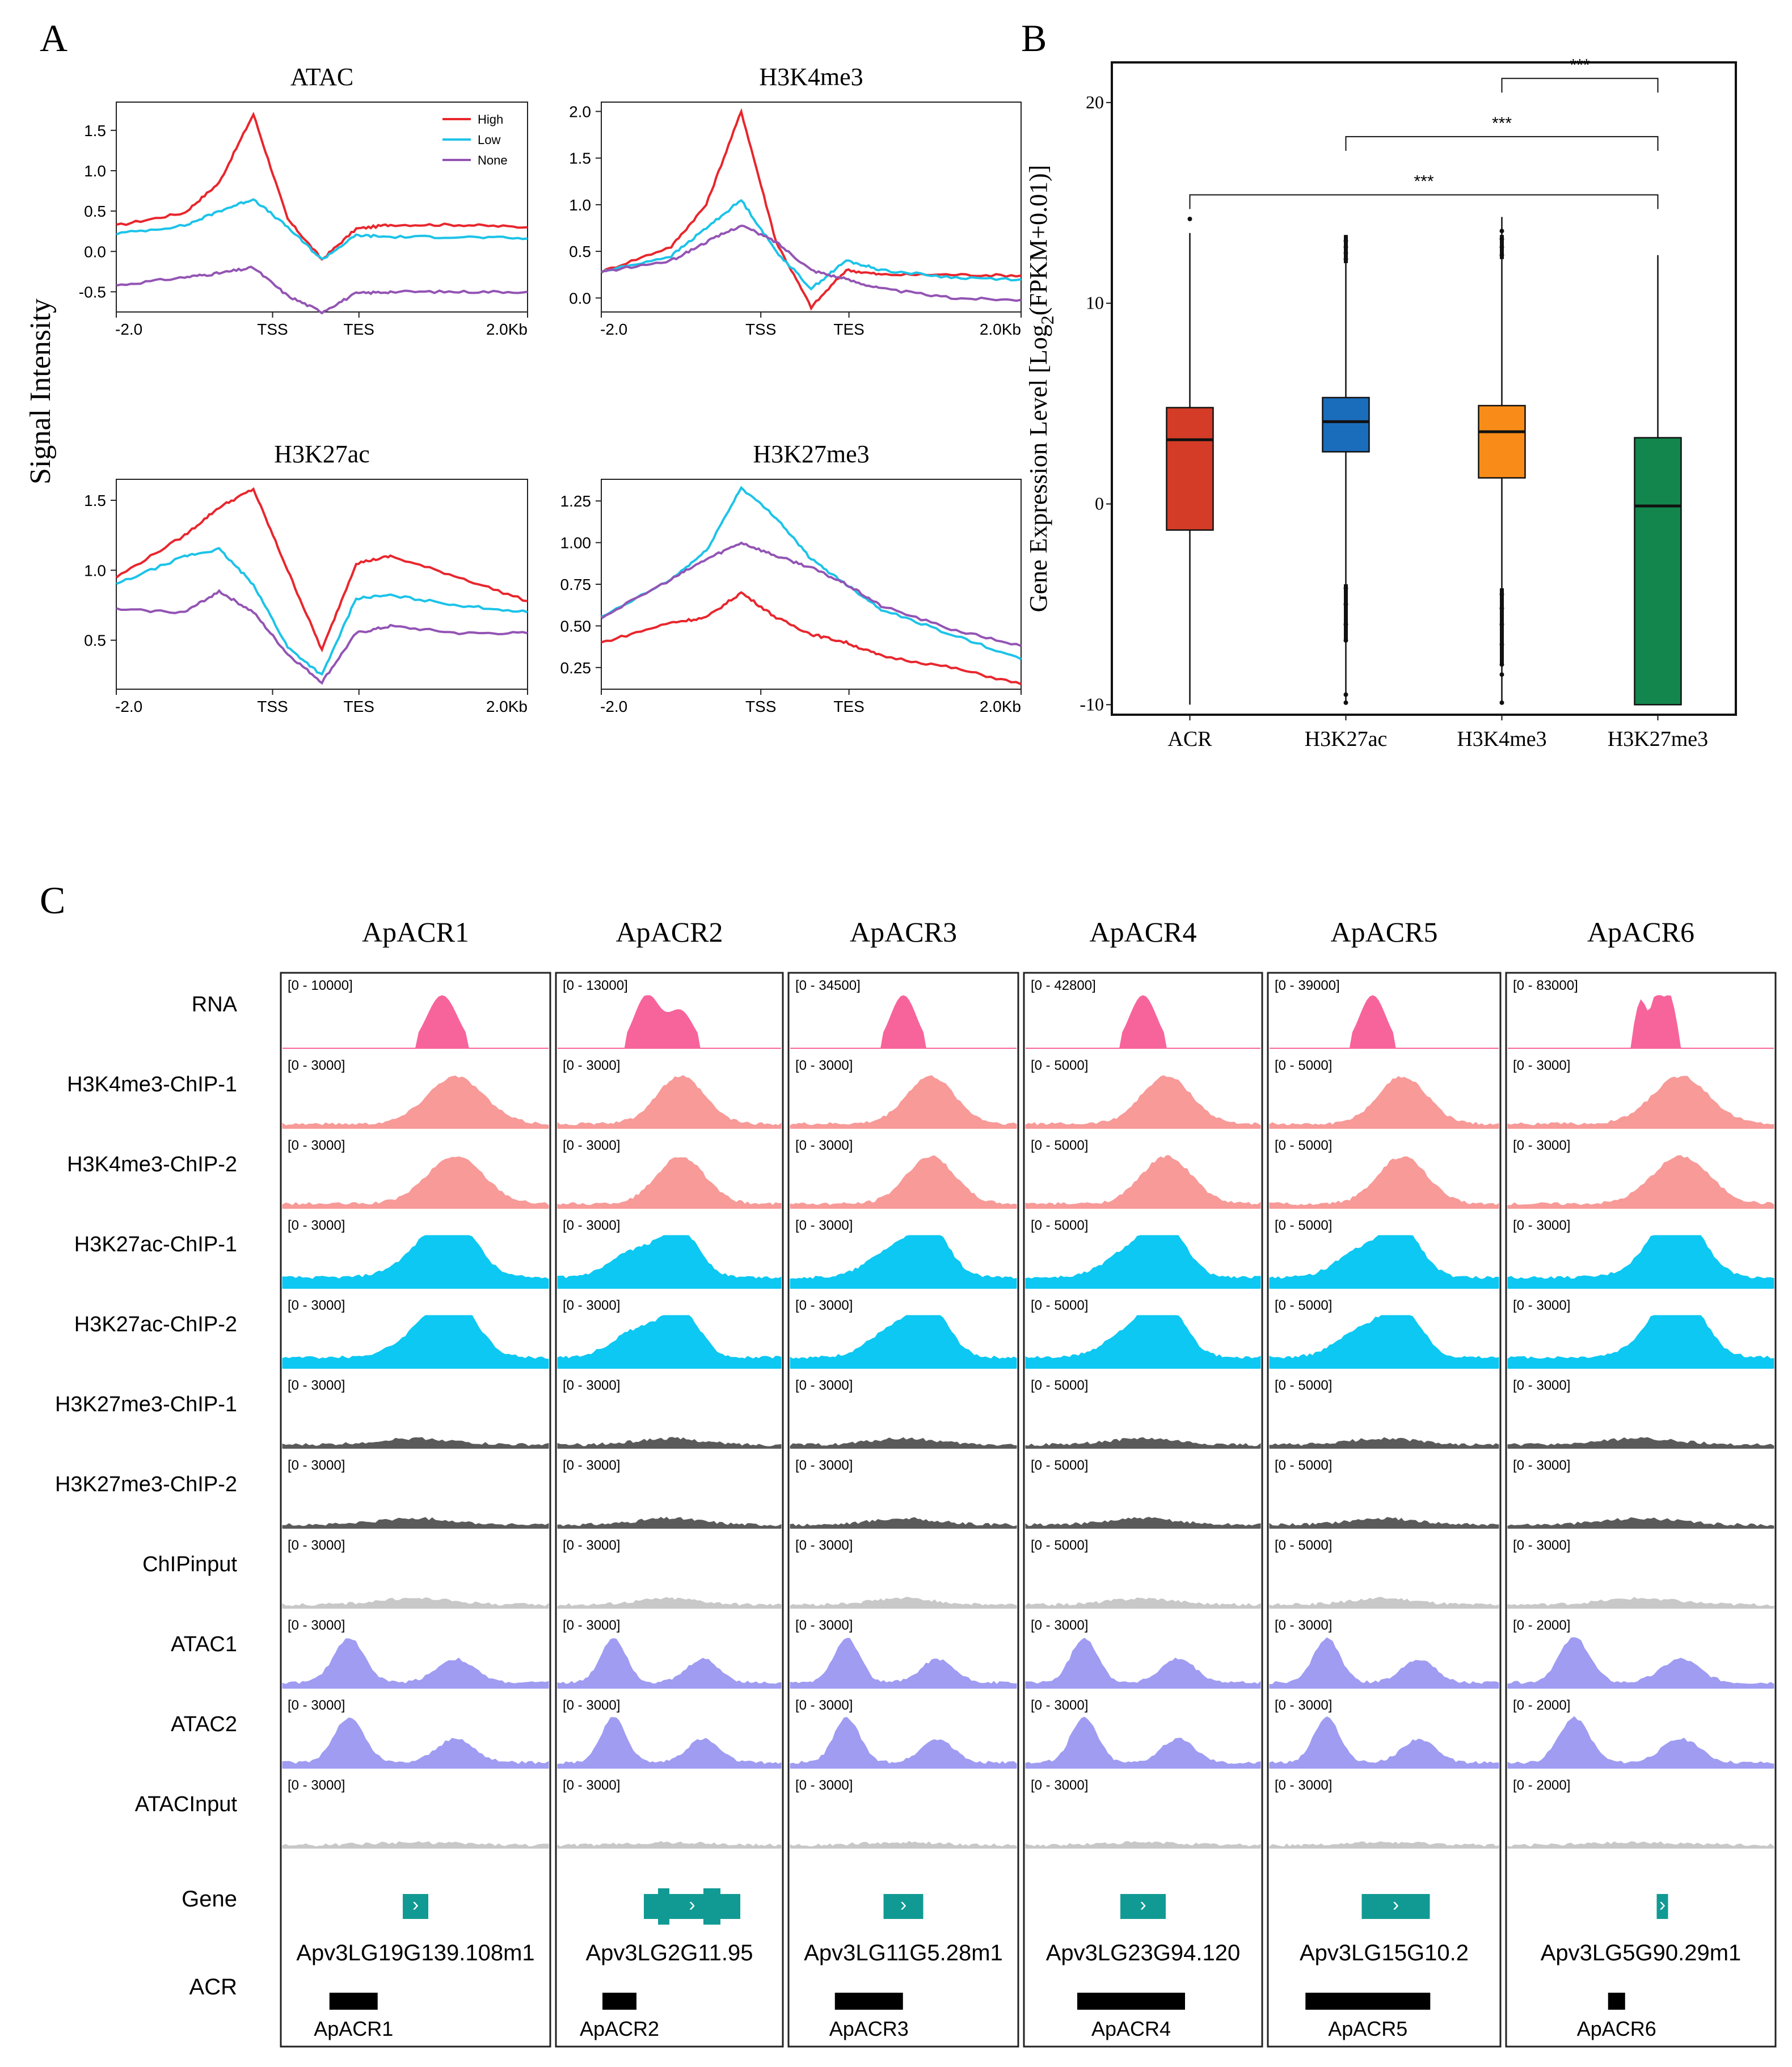 Image resolution: width=1792 pixels, height=2067 pixels. Describe the element at coordinates (152, 1164) in the screenshot. I see `track-label: H3K4me3-ChIP-2` at that location.